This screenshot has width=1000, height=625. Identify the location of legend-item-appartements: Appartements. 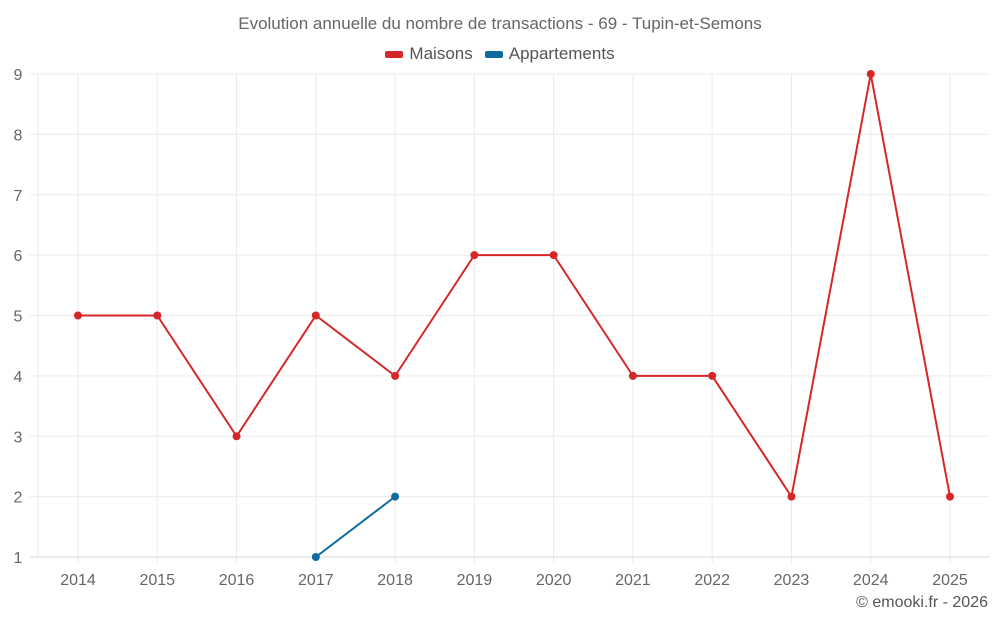
(549, 54).